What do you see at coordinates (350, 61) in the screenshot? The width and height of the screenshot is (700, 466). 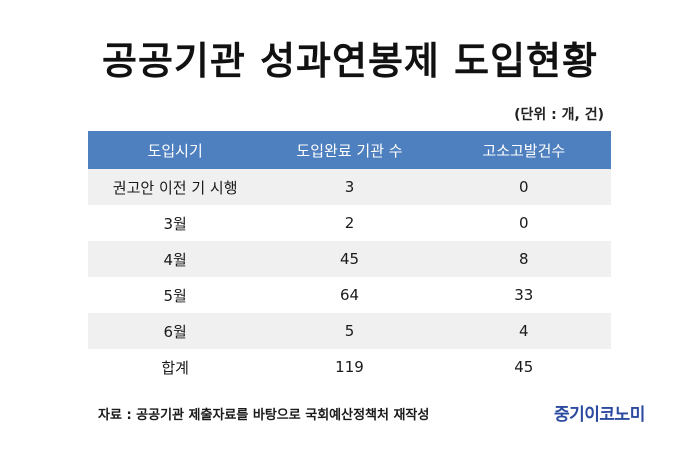 I see `page-title: 공공기관 성과연봉제 도입현황` at bounding box center [350, 61].